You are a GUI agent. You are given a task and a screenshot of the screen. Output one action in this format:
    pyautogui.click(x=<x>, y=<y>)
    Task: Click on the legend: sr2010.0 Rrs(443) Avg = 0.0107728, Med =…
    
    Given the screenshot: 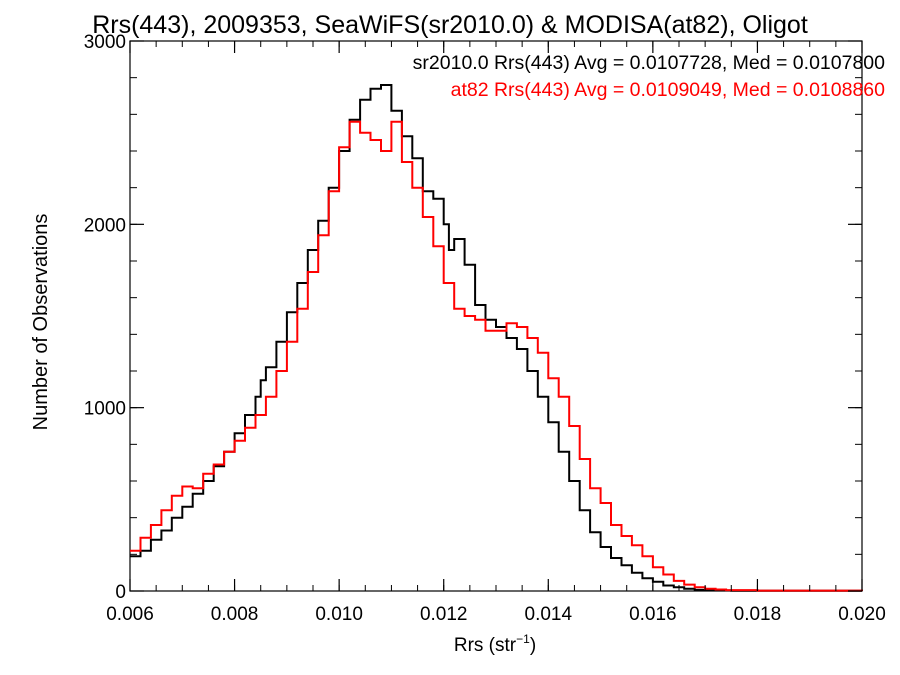 What is the action you would take?
    pyautogui.click(x=649, y=76)
    